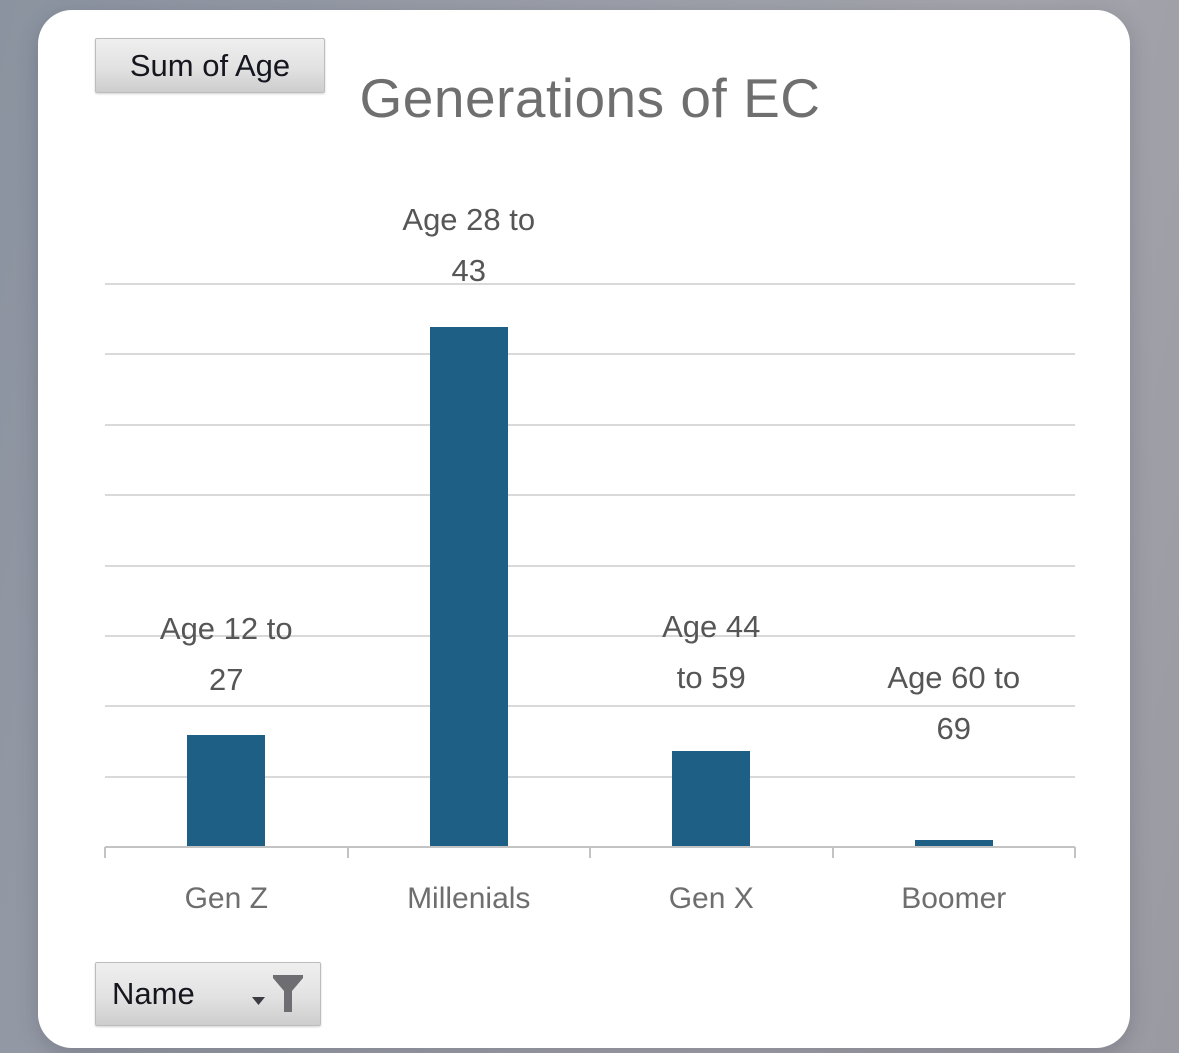 This screenshot has width=1179, height=1053. What do you see at coordinates (226, 628) in the screenshot?
I see `data-label-line: Age 12 to` at bounding box center [226, 628].